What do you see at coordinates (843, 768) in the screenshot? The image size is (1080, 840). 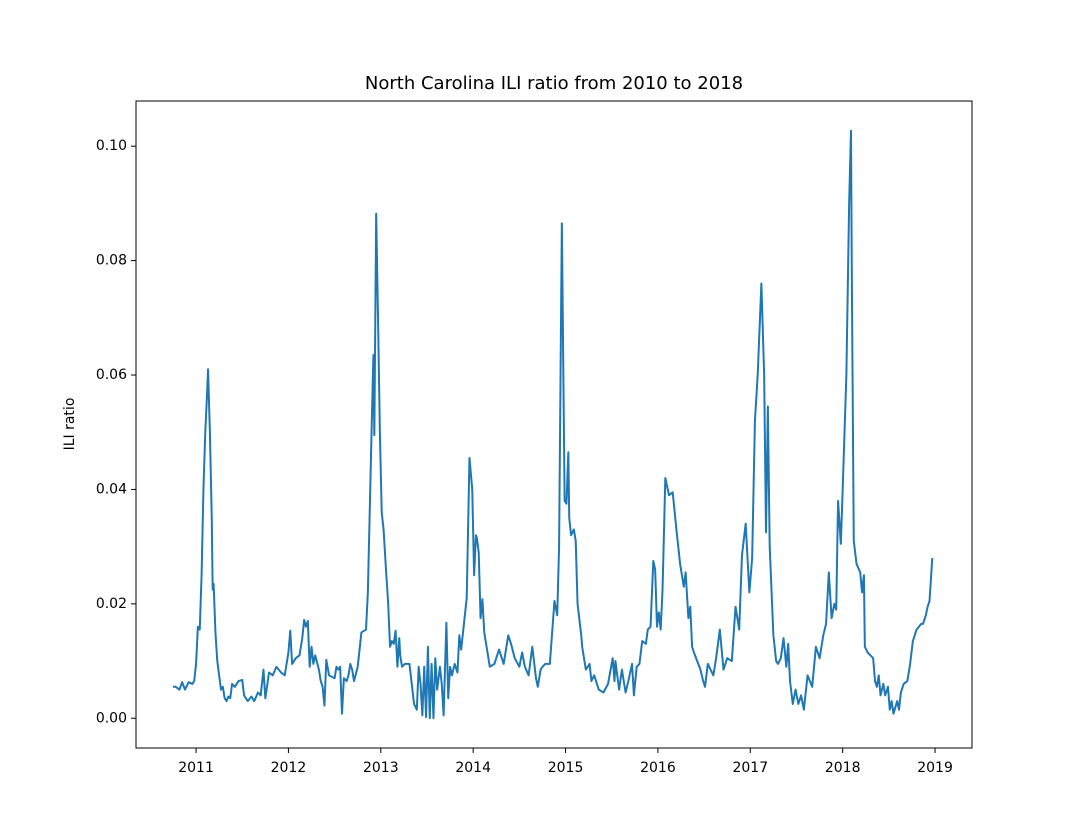 I see `x-tick-label: 2018` at bounding box center [843, 768].